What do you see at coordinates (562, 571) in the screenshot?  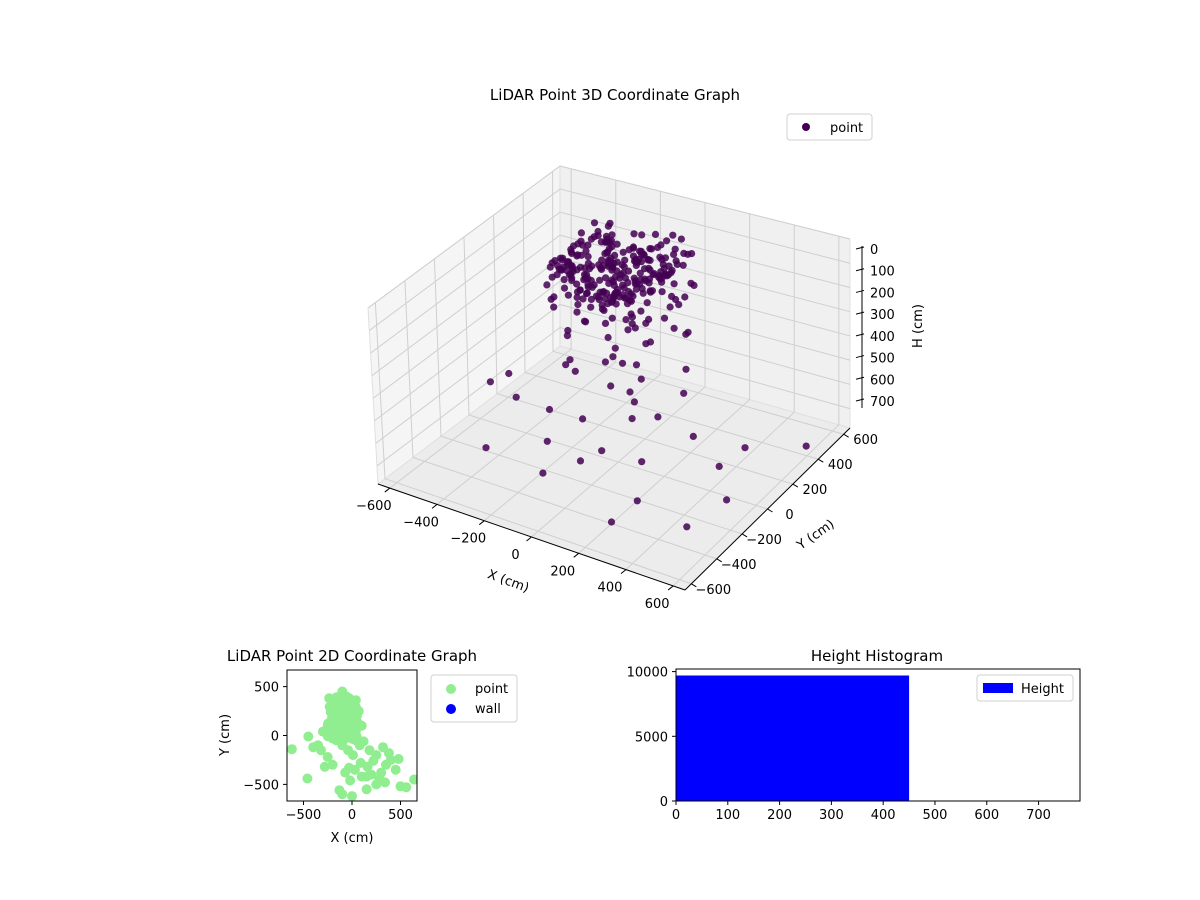 I see `x-tick-label: 200` at bounding box center [562, 571].